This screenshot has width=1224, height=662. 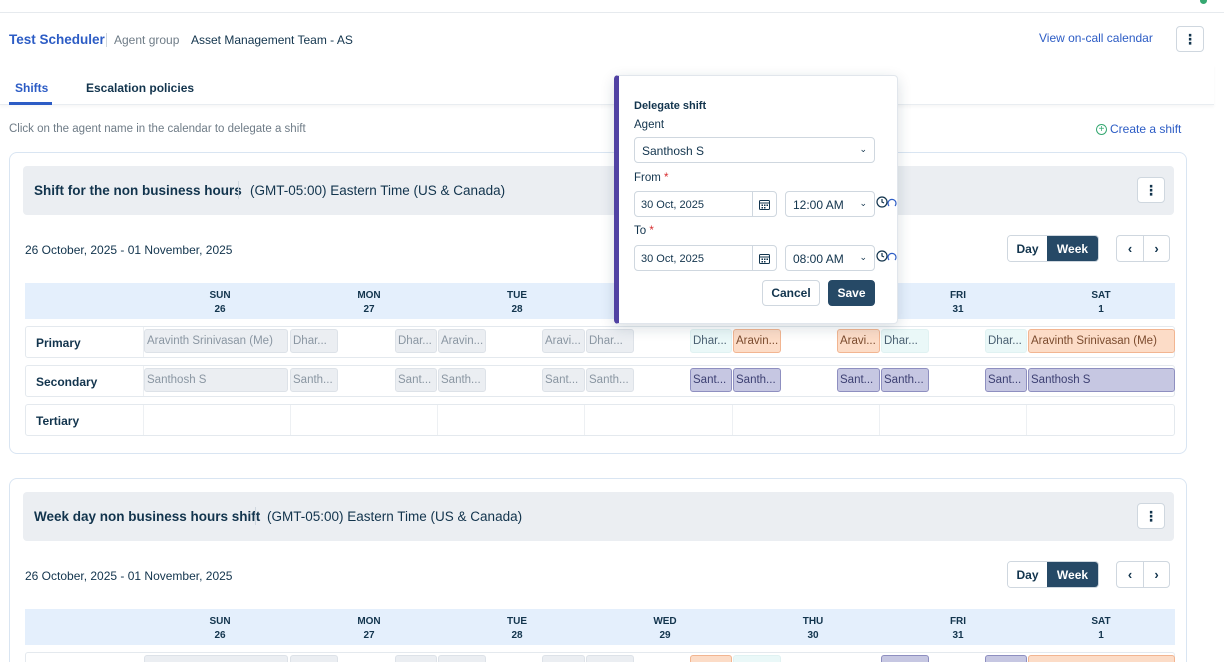 What do you see at coordinates (705, 258) in the screenshot?
I see `to-date-field: 30 Oct, 2025` at bounding box center [705, 258].